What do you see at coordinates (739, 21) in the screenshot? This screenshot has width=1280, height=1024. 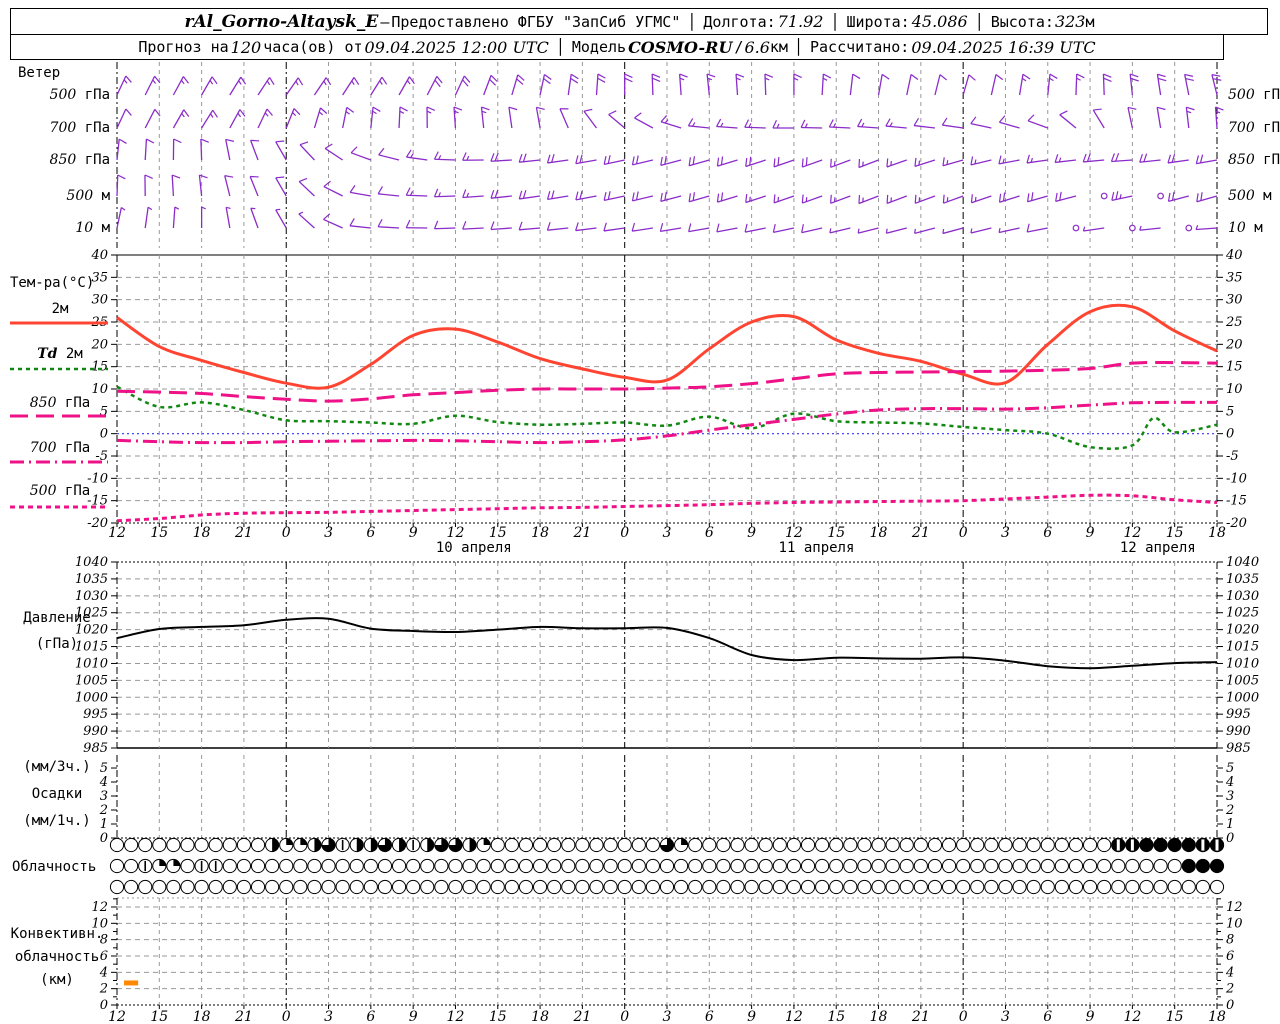 I see `longitude-label: Долгота:` at bounding box center [739, 21].